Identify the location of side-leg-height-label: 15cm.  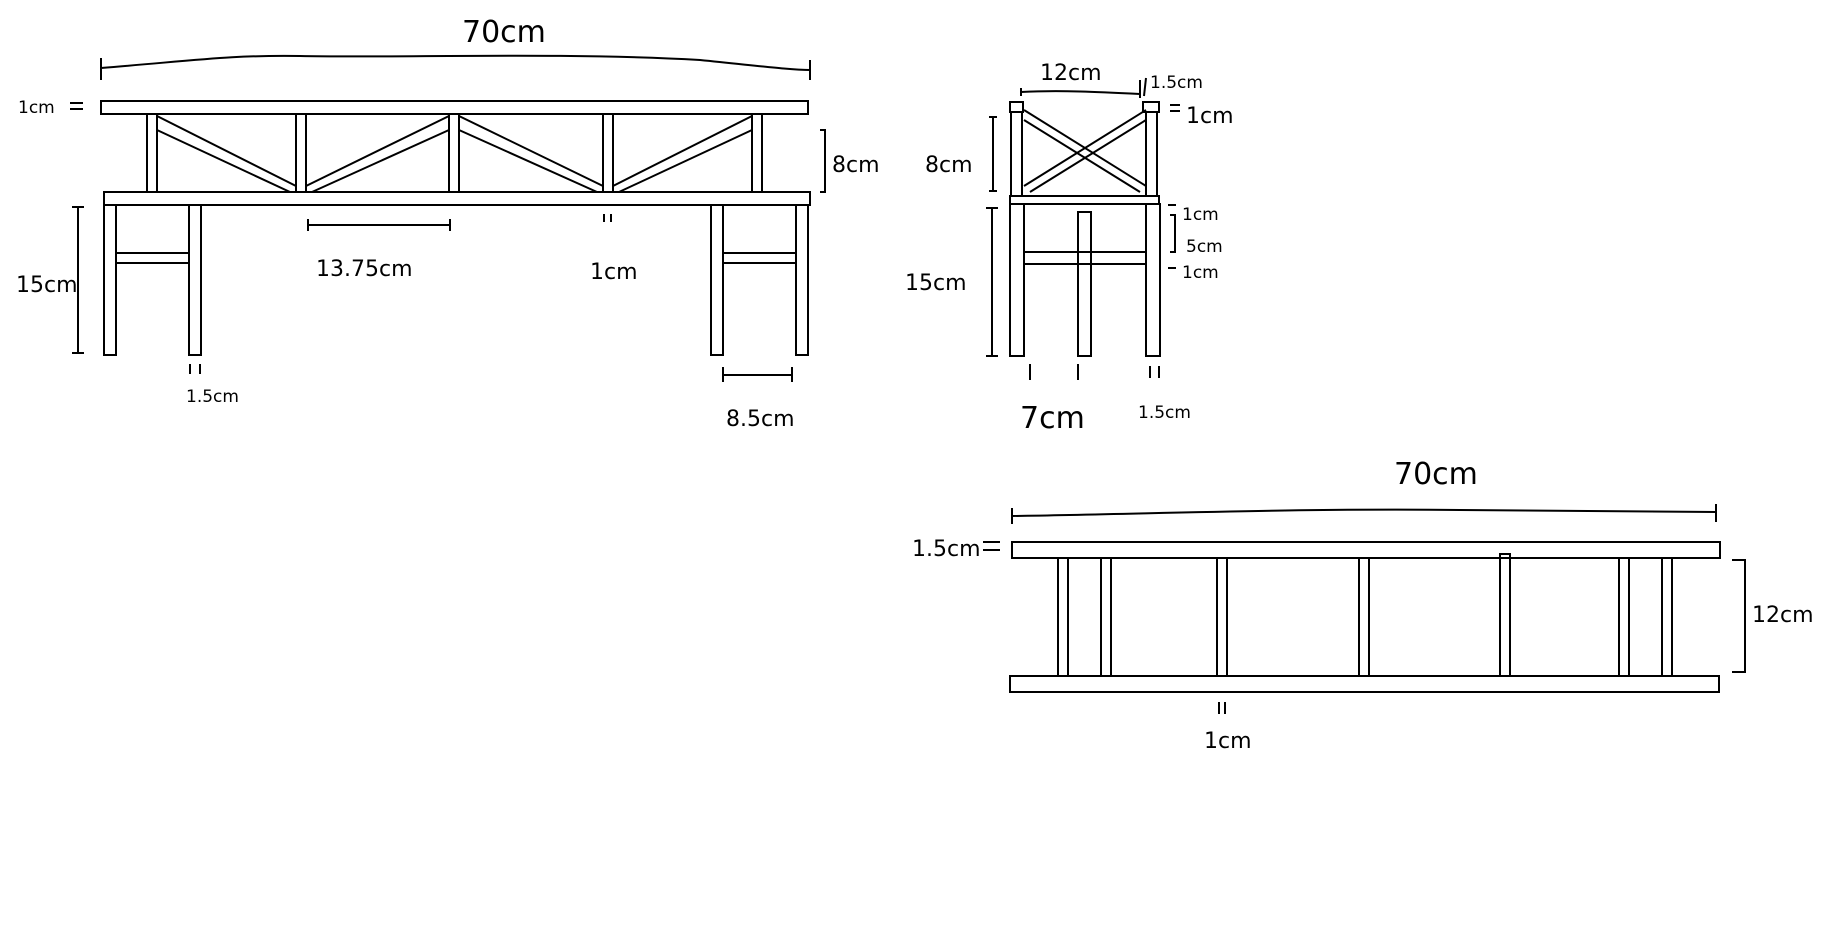
(47, 285).